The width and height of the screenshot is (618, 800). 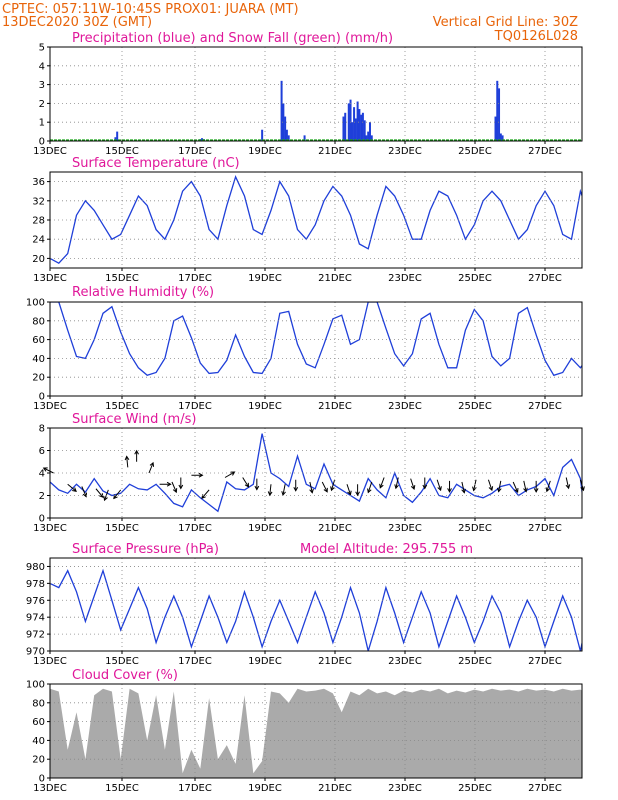 What do you see at coordinates (386, 549) in the screenshot?
I see `pressure-annotation: Model Altitude: 295.755 m` at bounding box center [386, 549].